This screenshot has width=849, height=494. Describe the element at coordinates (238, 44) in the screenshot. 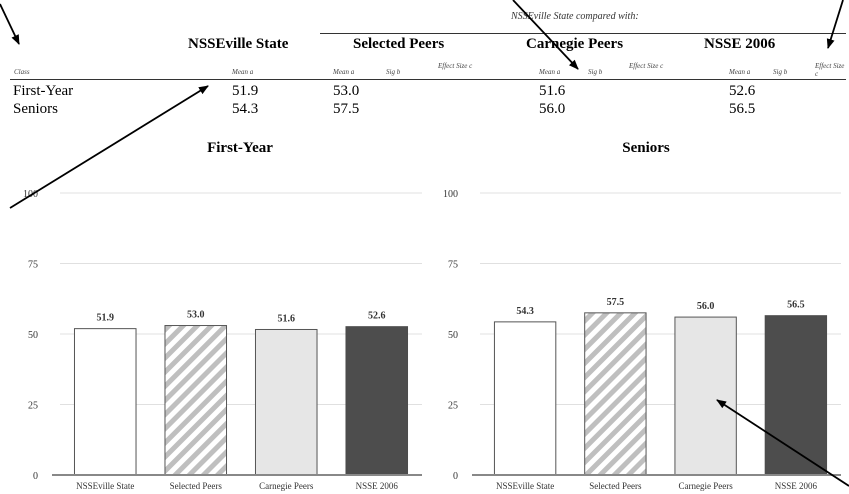

I see `header-nsseville-state: NSSEville State` at that location.